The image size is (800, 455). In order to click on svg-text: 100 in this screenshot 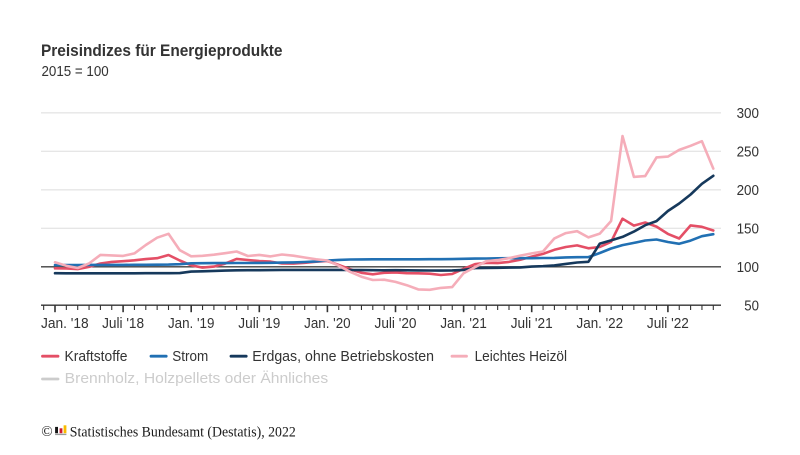, I will do `click(748, 268)`.